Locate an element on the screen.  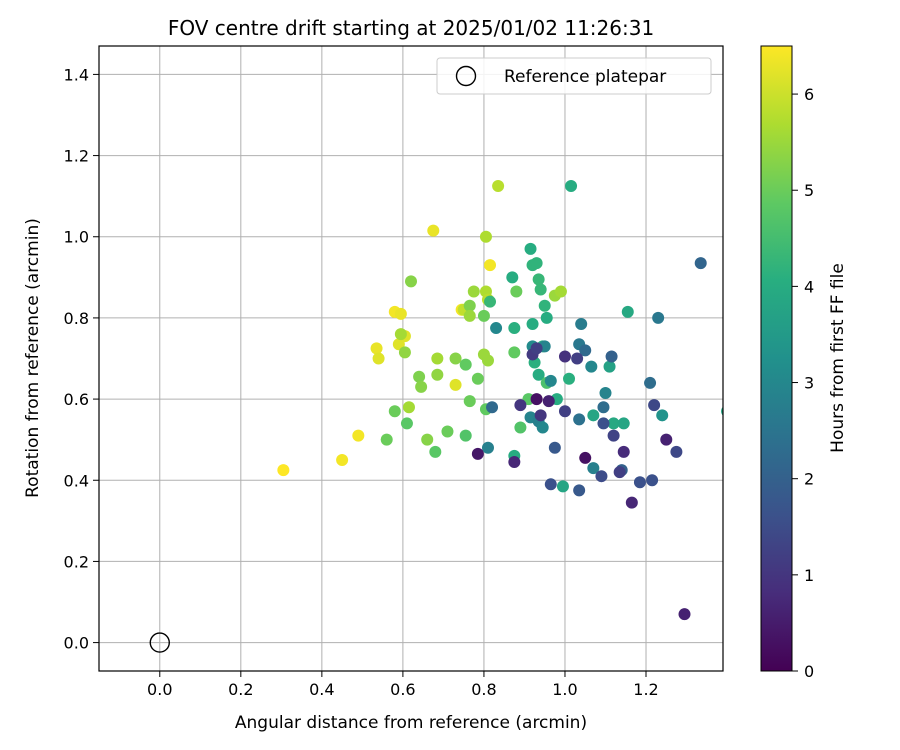
legend-marker is located at coordinates (466, 76).